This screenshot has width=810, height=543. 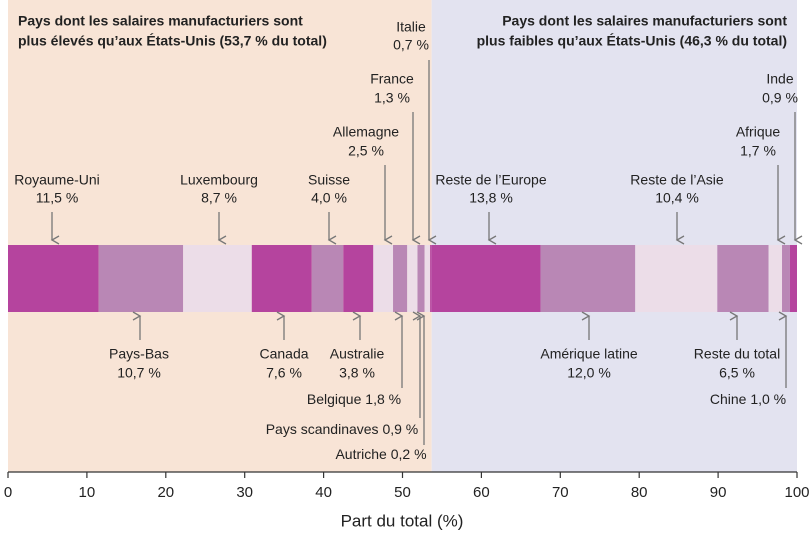 What do you see at coordinates (589, 373) in the screenshot?
I see `segment-value-label: 12,0 %` at bounding box center [589, 373].